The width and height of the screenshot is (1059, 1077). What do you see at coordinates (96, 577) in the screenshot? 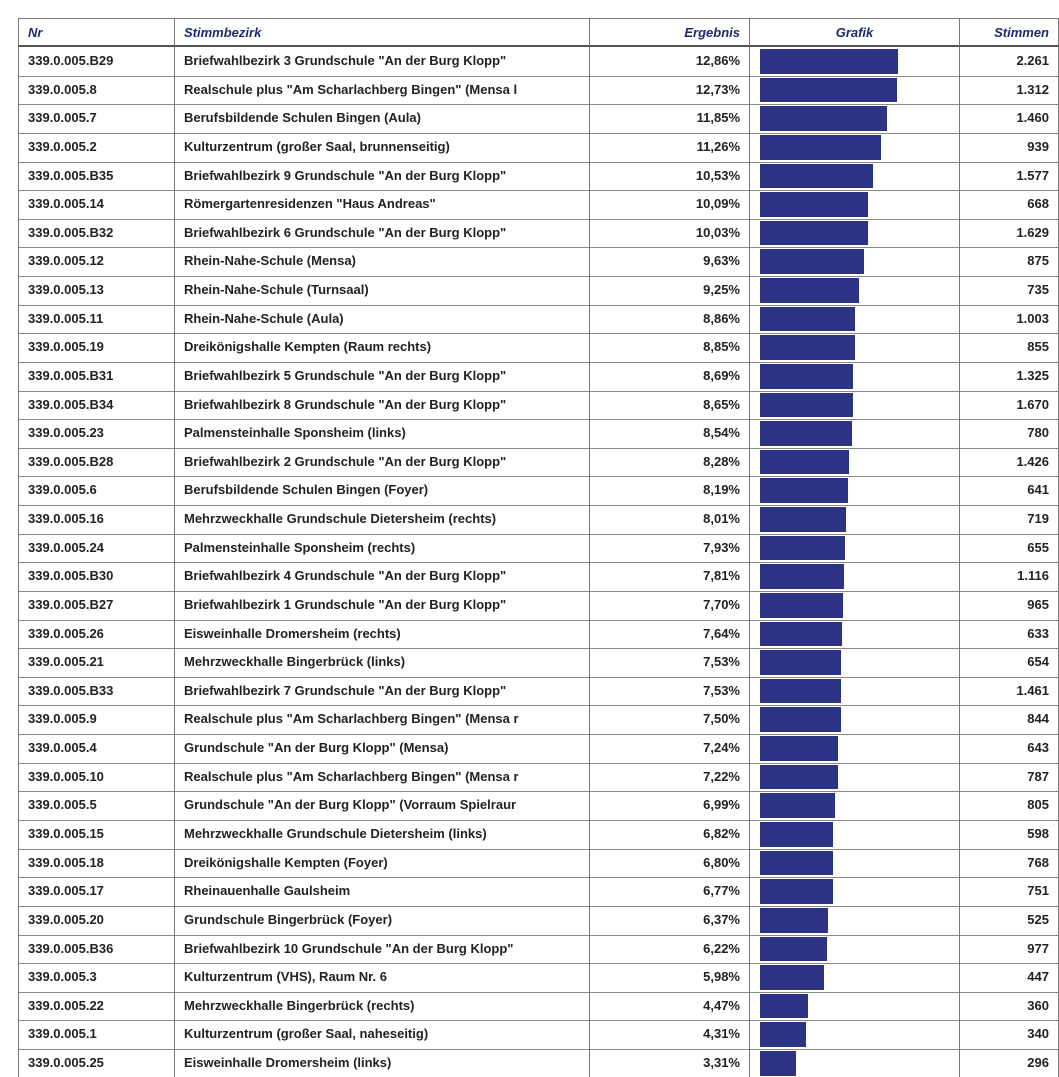
I see `table-cell: 339.0.005.B30` at bounding box center [96, 577].